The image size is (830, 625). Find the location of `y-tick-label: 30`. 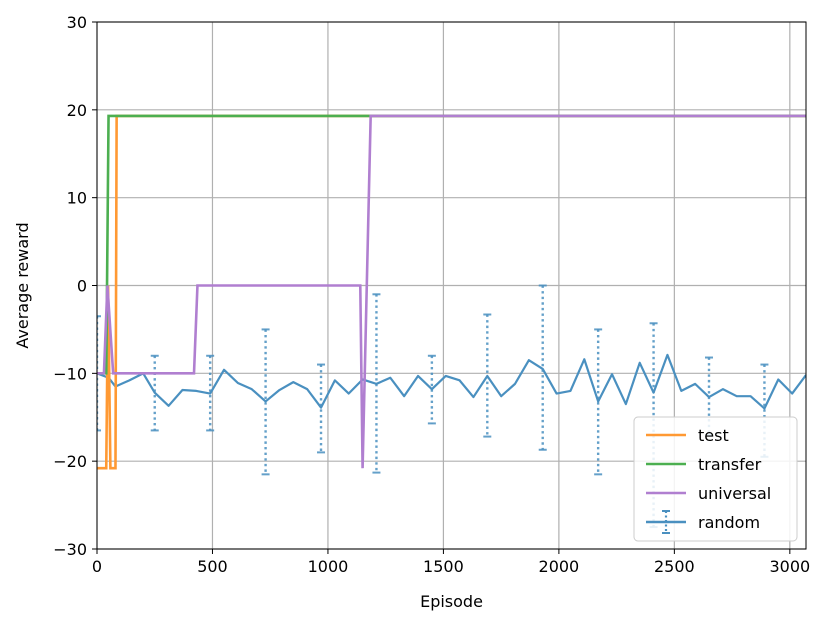

y-tick-label: 30 is located at coordinates (77, 22).